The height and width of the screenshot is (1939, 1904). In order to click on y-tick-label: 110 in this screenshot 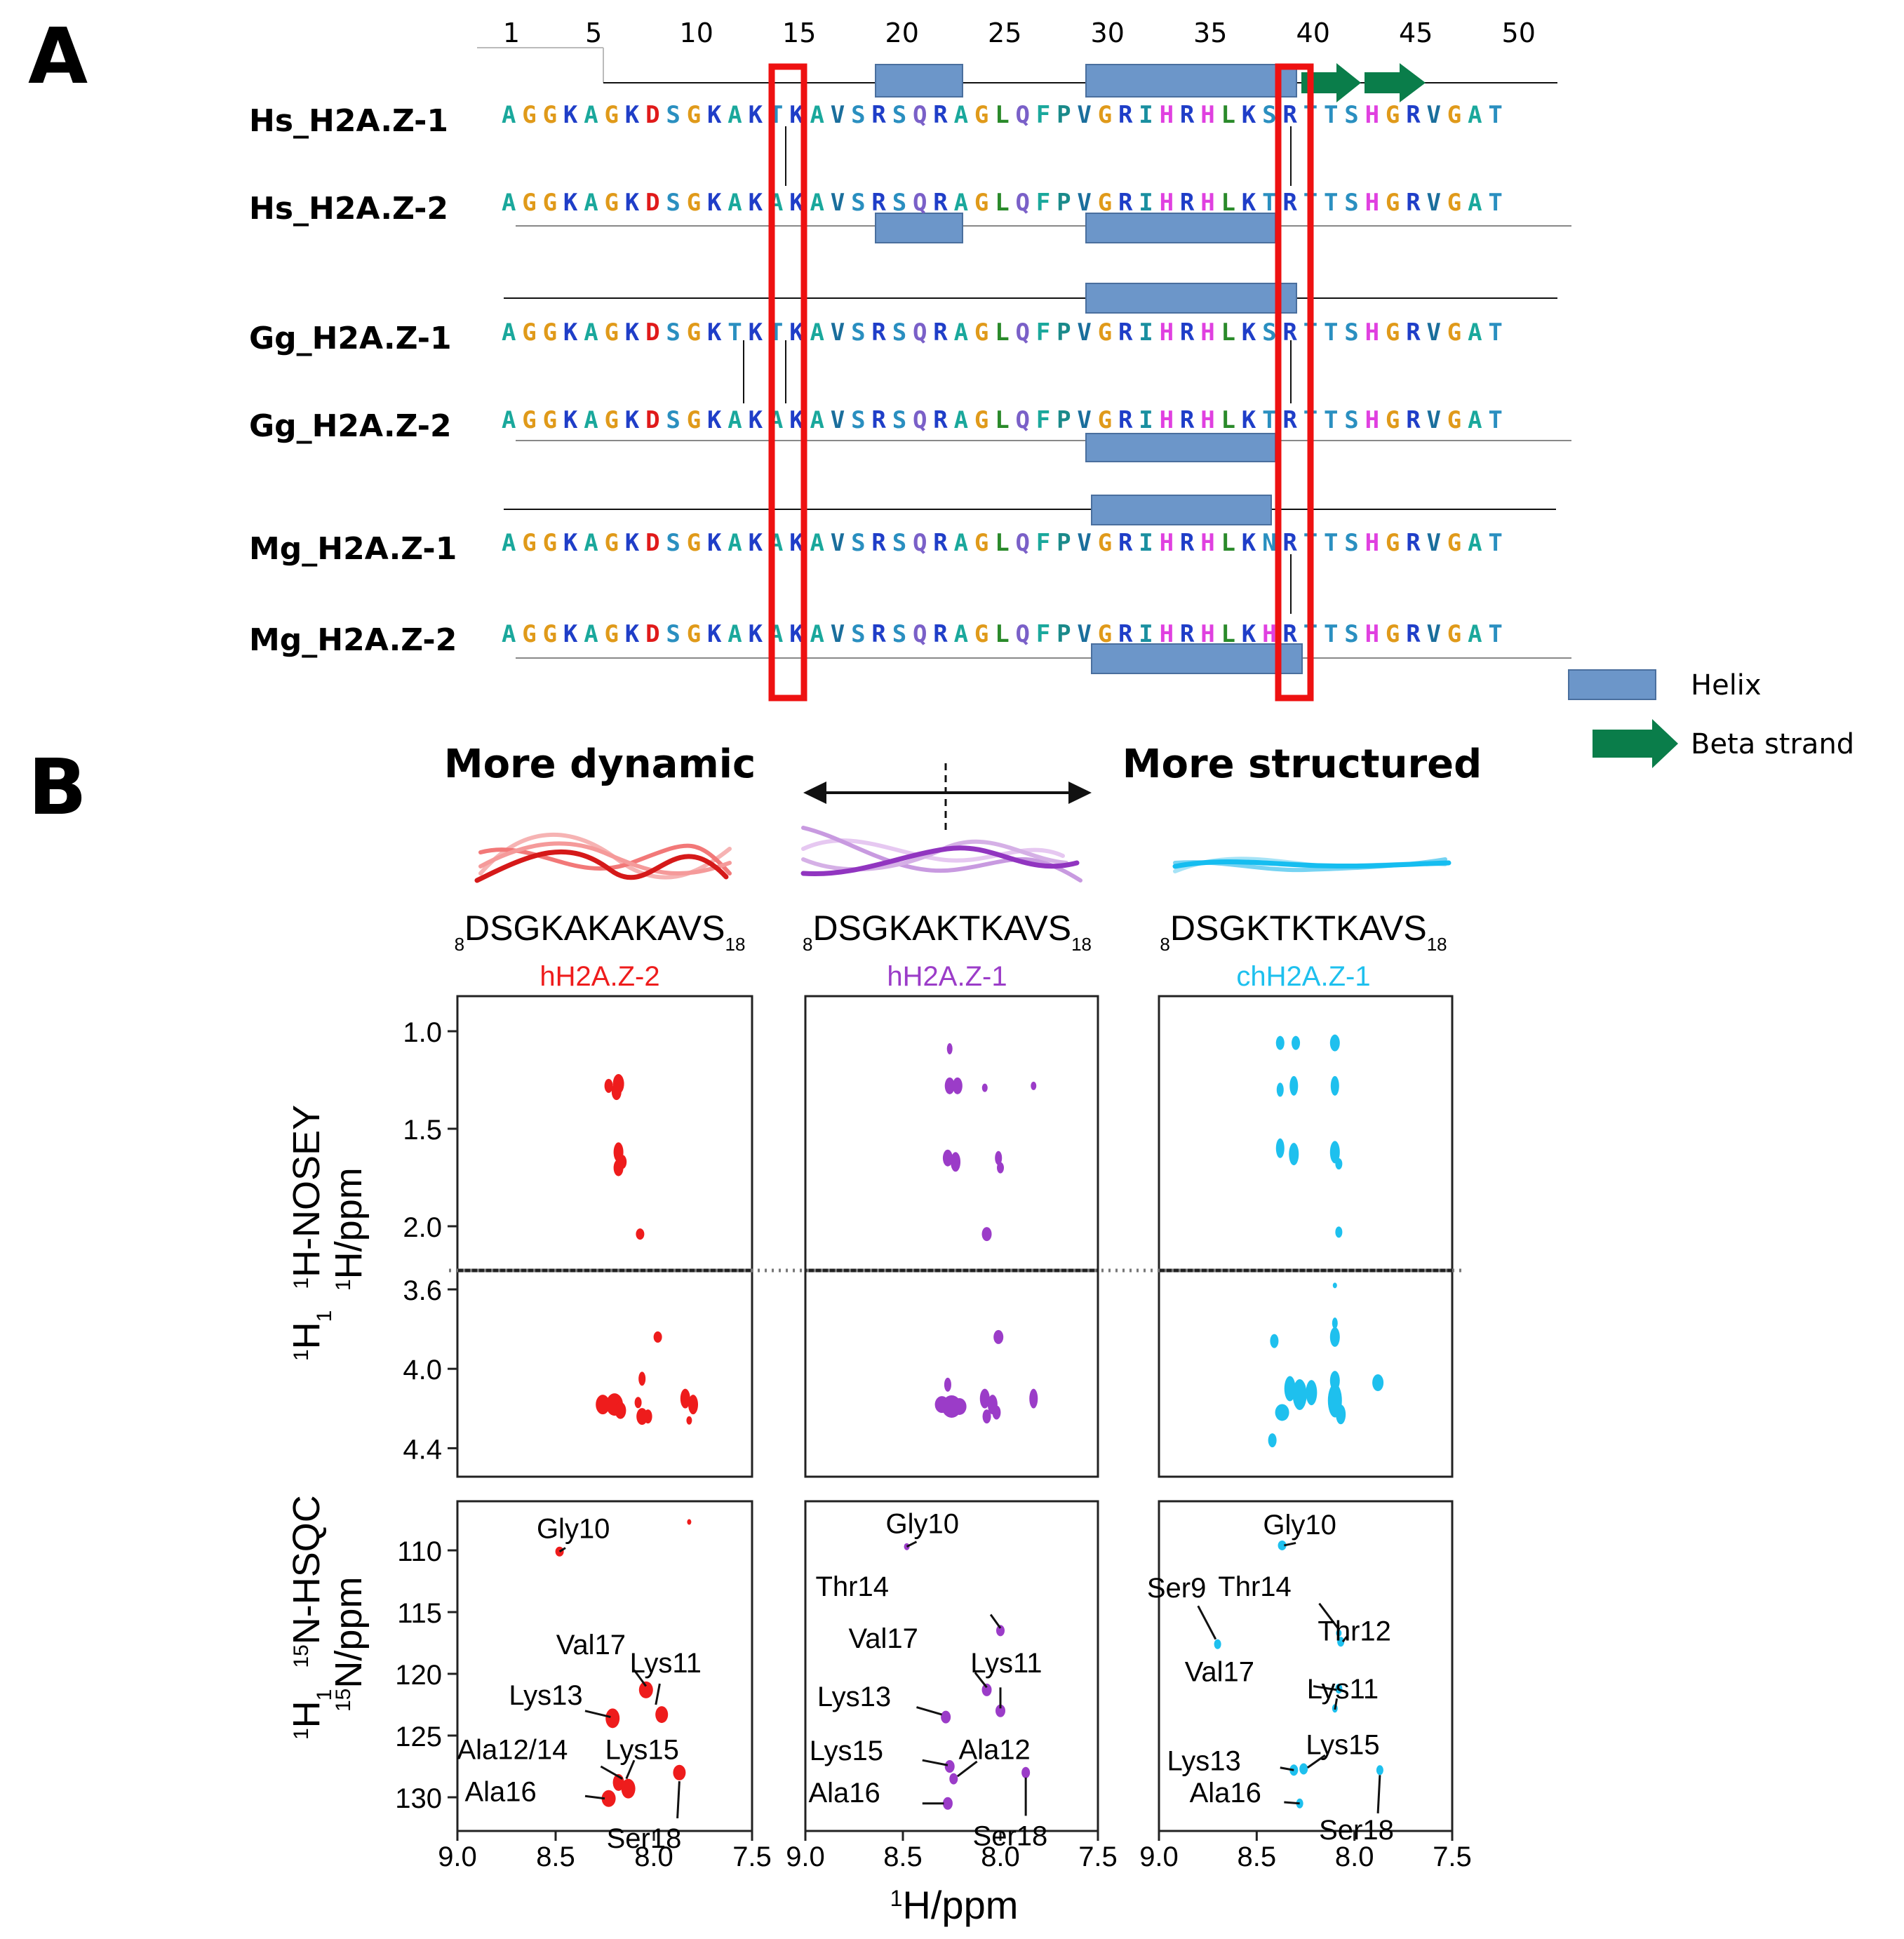, I will do `click(419, 1551)`.